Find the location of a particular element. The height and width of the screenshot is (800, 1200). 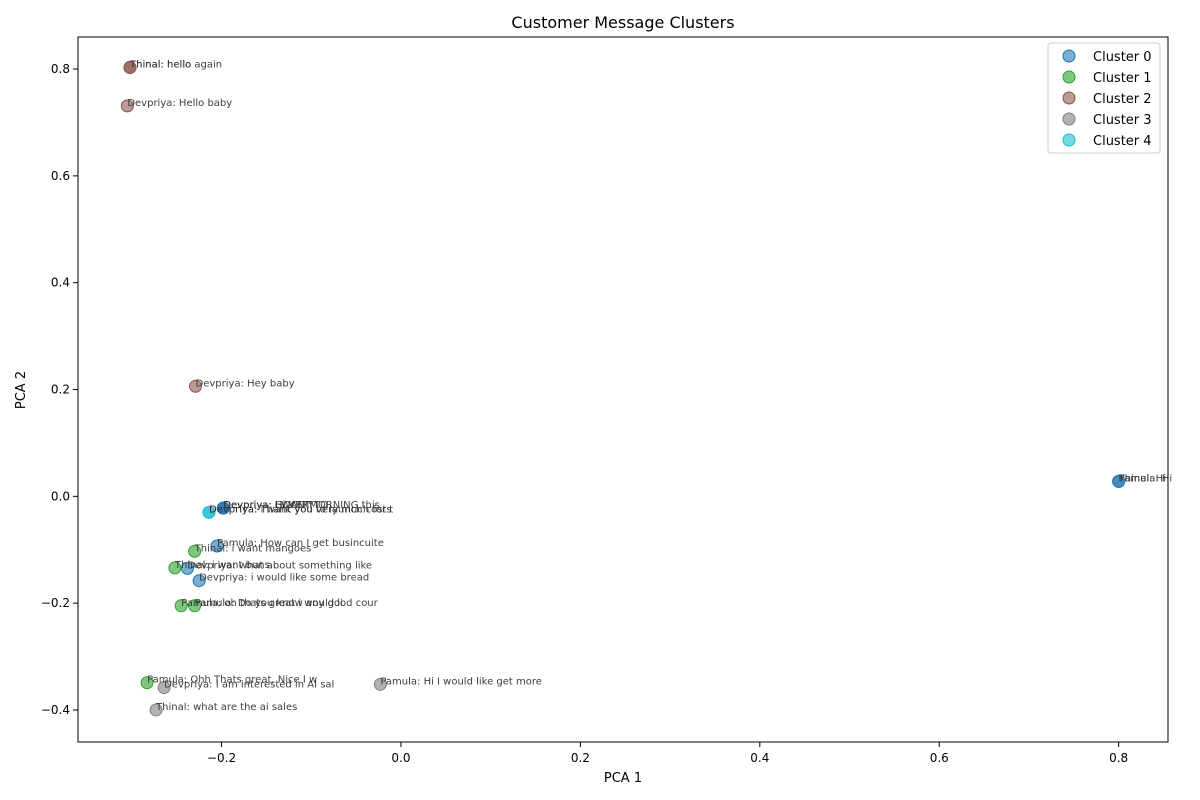

cluster-4-point-label-1: Devpriya: i want you to launch costs is located at coordinates (300, 509).